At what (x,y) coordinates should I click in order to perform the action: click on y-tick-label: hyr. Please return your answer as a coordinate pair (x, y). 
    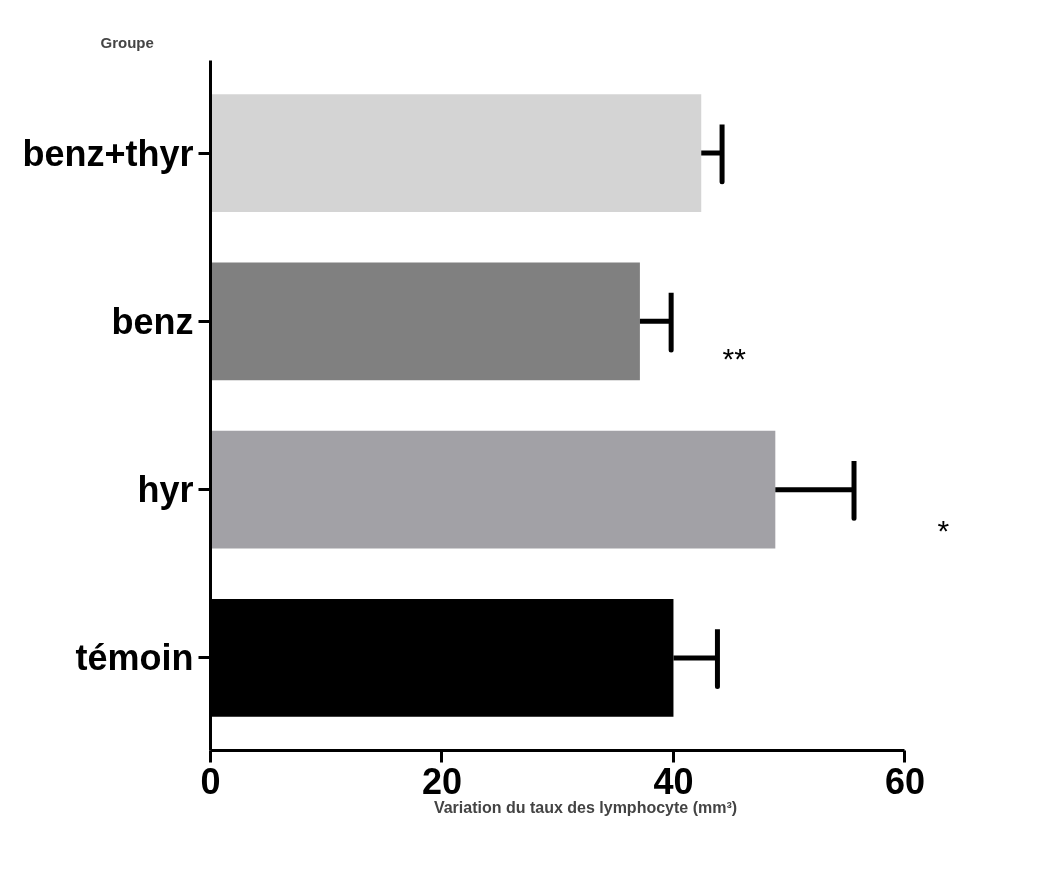
    Looking at the image, I should click on (165, 490).